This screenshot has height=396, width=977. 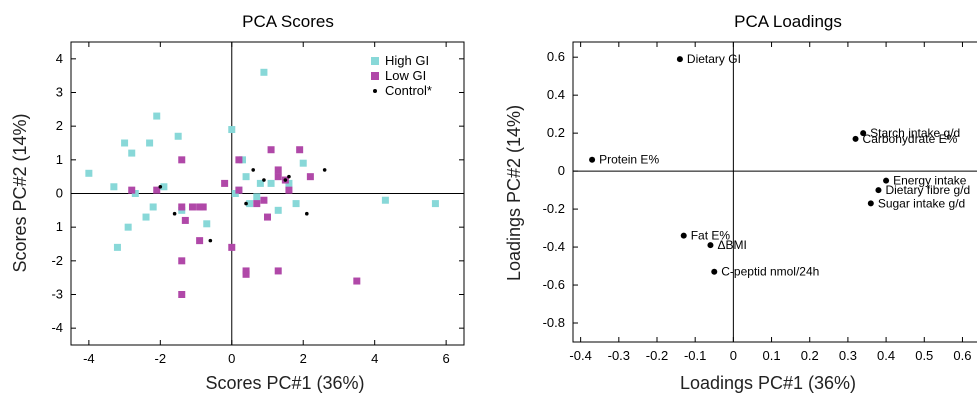 What do you see at coordinates (554, 246) in the screenshot?
I see `y-tick-label: -0.4` at bounding box center [554, 246].